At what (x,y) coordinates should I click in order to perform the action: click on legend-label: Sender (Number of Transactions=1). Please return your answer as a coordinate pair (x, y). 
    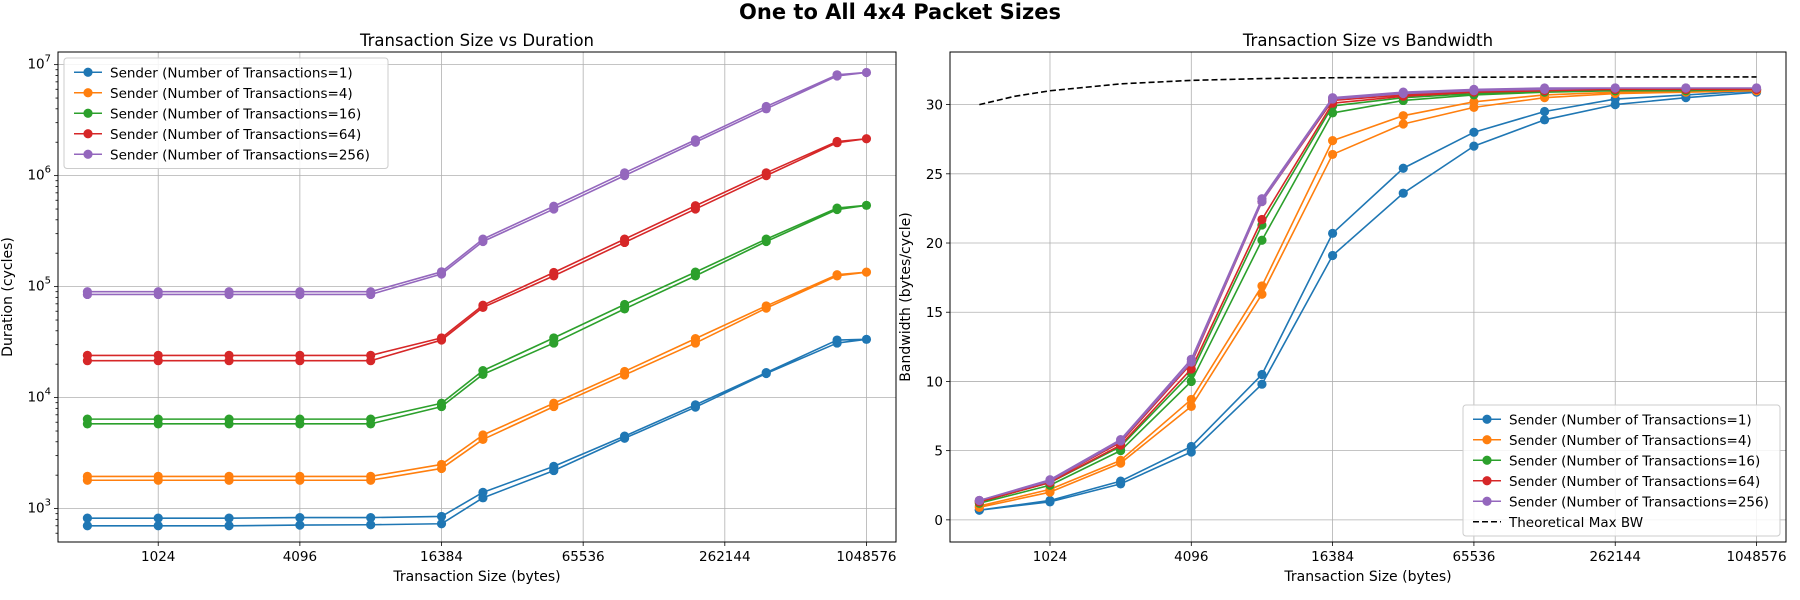
    Looking at the image, I should click on (231, 73).